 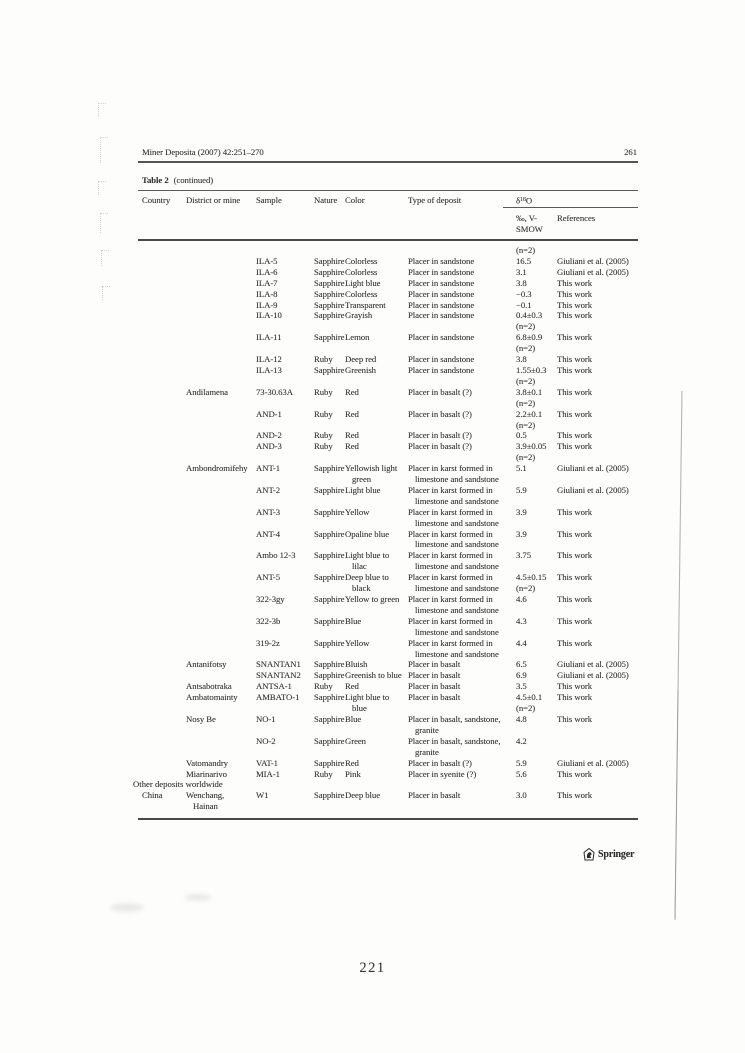 I want to click on cell-color: Opaline blue, so click(x=367, y=533).